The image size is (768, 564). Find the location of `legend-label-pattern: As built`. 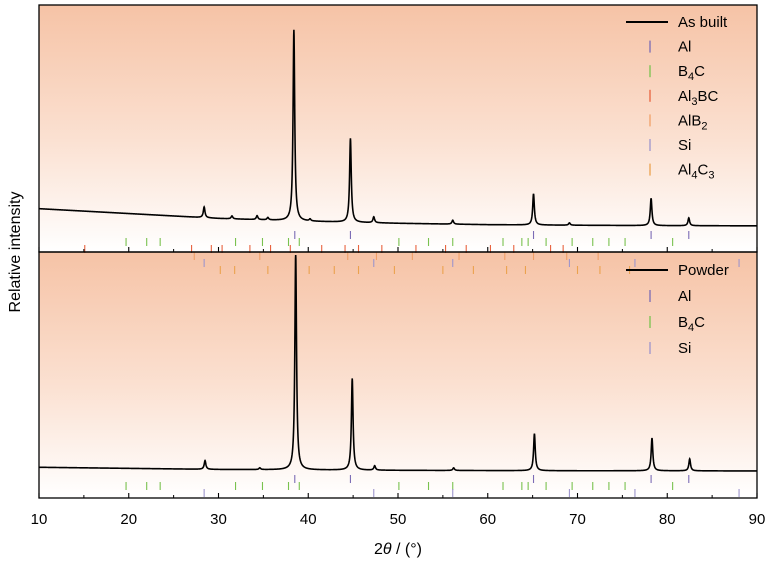

legend-label-pattern: As built is located at coordinates (703, 22).